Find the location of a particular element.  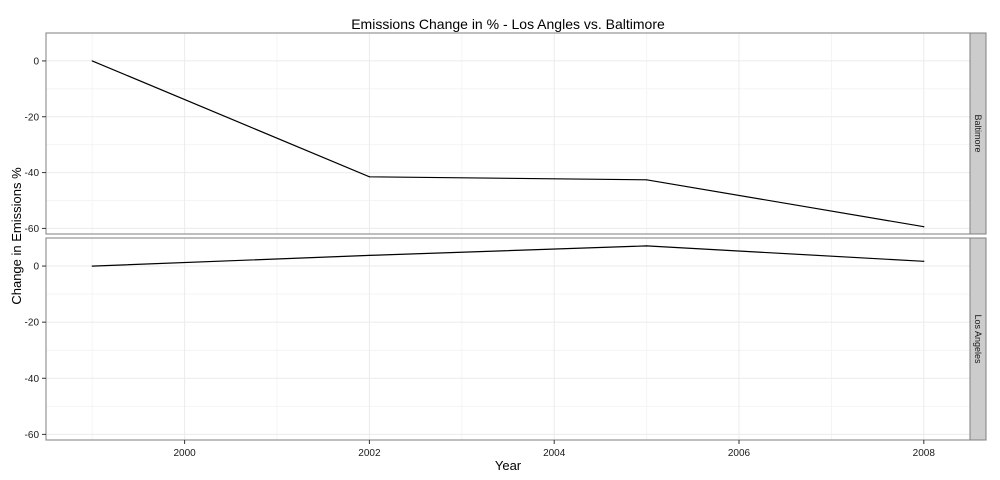

series-line-los-angeles is located at coordinates (508, 256).